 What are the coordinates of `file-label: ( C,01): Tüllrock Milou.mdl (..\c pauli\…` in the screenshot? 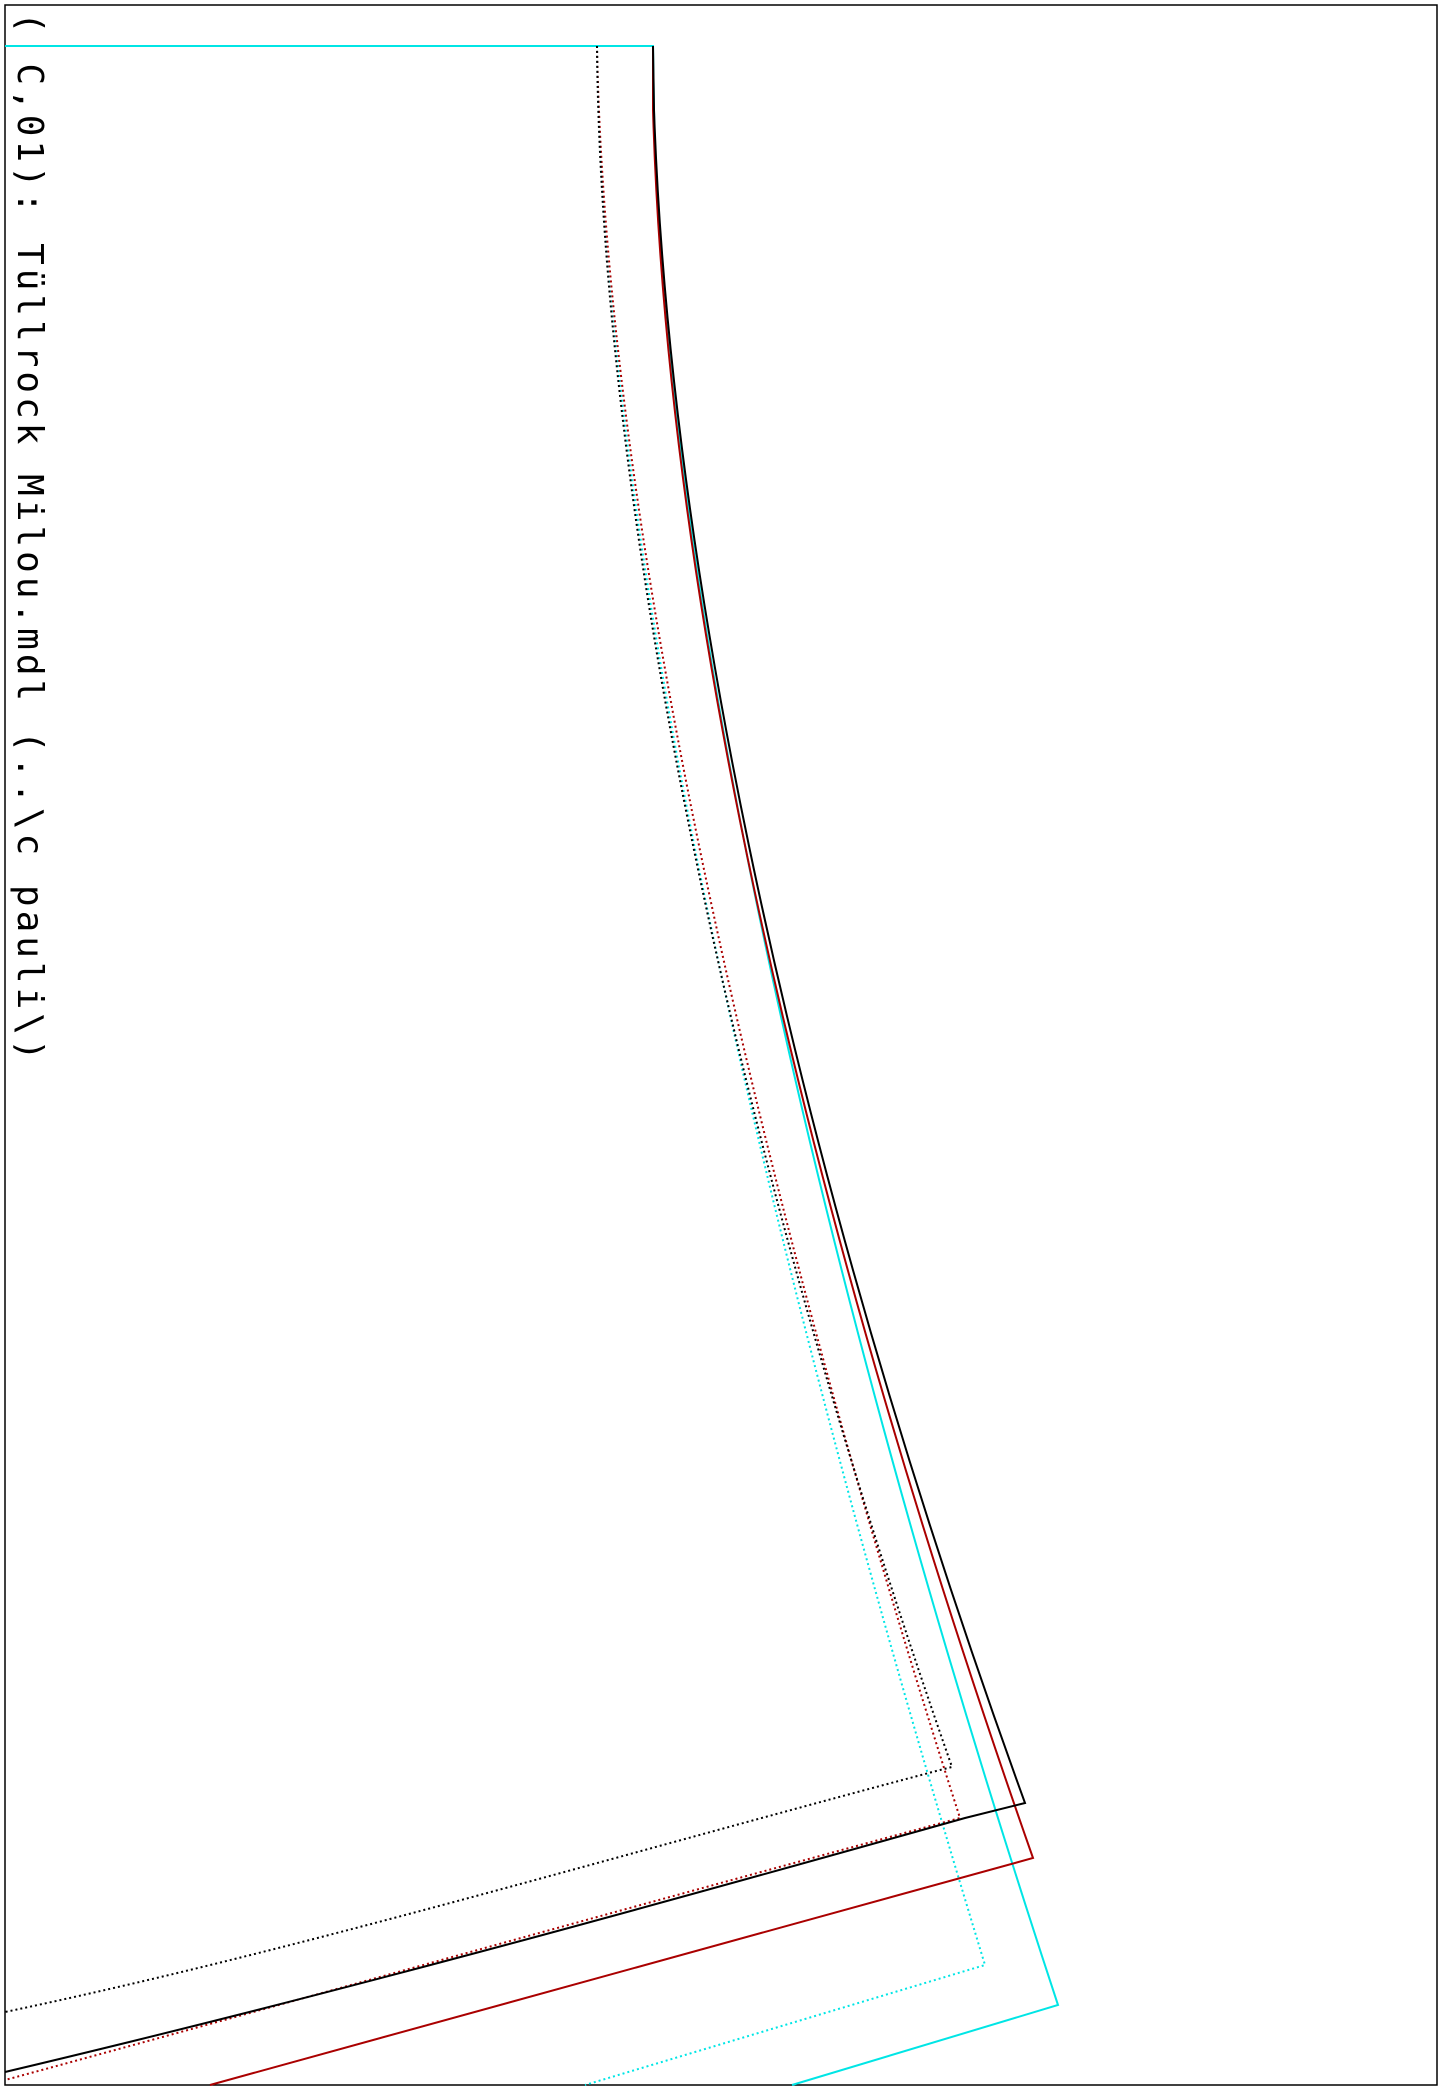 It's located at (29, 538).